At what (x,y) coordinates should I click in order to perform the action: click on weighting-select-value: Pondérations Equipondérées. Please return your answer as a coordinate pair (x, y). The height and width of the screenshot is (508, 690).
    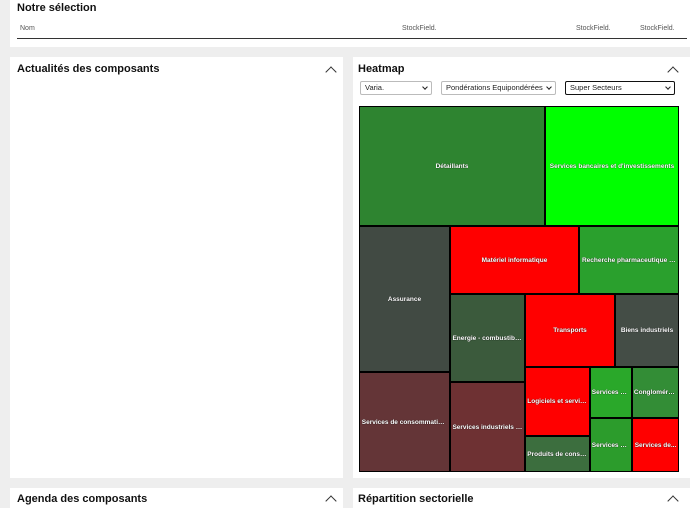
    Looking at the image, I should click on (494, 87).